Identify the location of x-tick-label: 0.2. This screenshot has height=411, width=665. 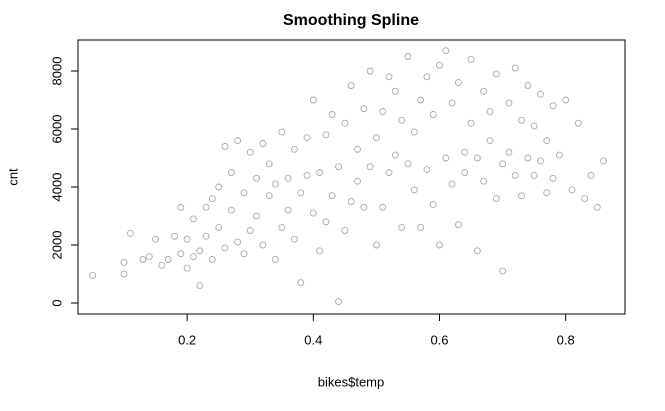
(187, 339).